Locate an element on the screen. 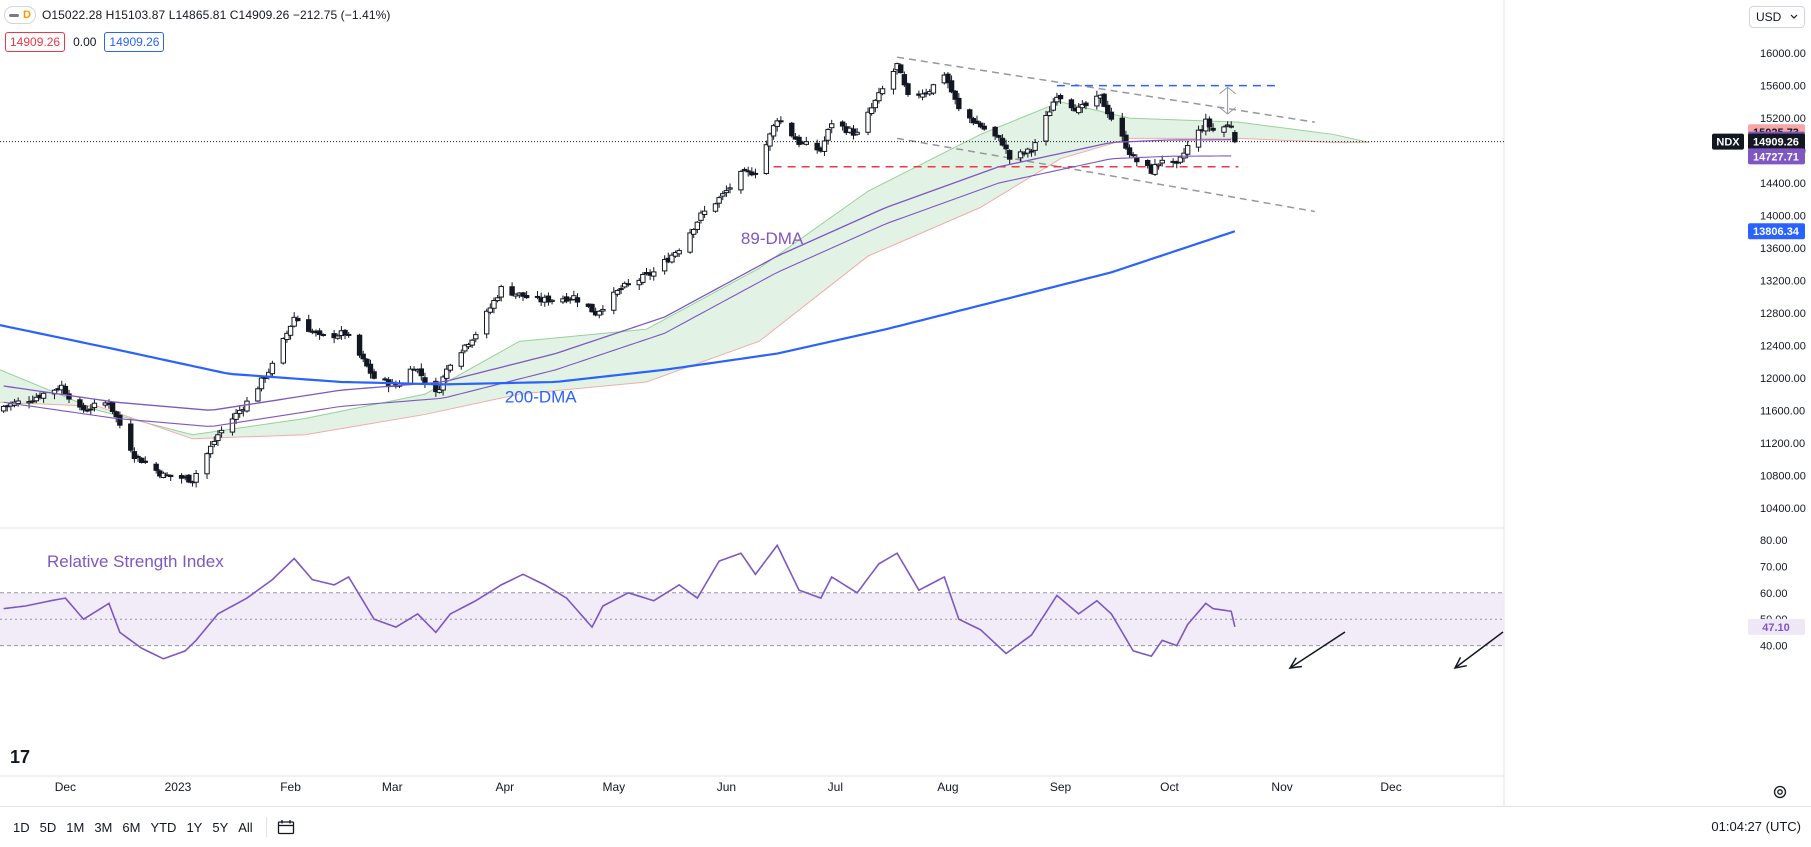 This screenshot has width=1811, height=847. buy-price-button: 14909.26 is located at coordinates (134, 42).